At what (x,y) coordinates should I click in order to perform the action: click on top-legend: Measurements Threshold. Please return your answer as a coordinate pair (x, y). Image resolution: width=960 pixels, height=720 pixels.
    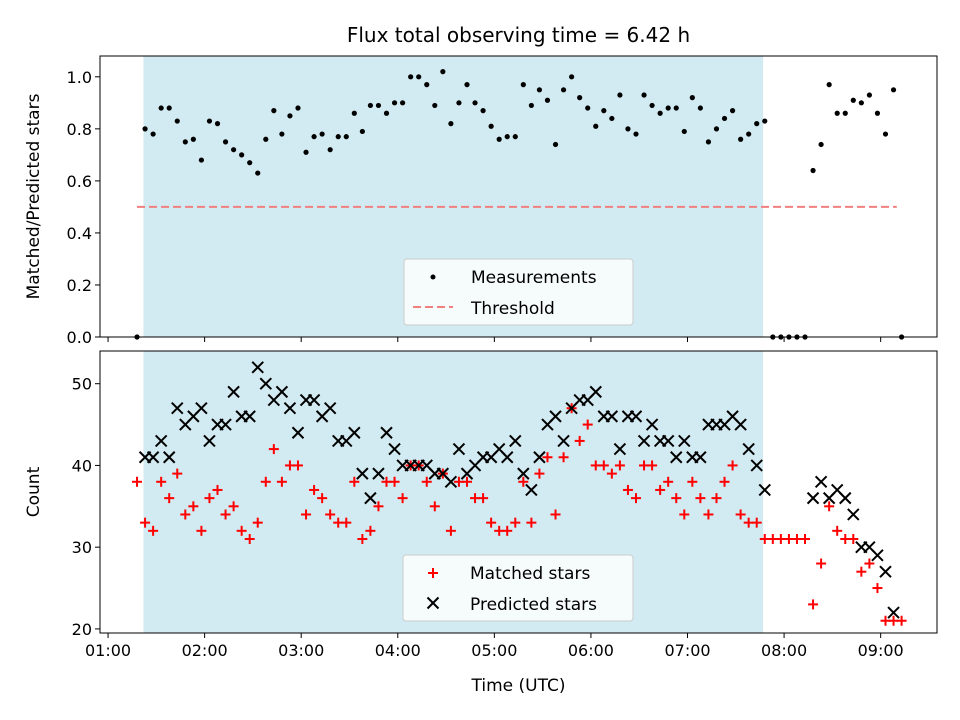
    Looking at the image, I should click on (518, 292).